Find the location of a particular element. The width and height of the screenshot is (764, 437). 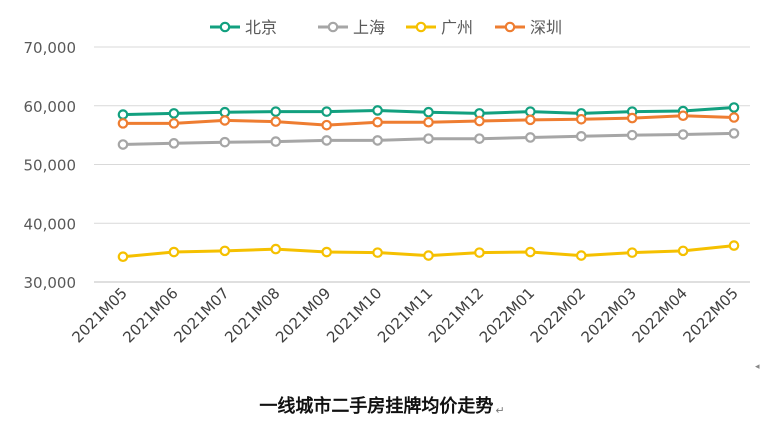

series-广州 is located at coordinates (428, 251).